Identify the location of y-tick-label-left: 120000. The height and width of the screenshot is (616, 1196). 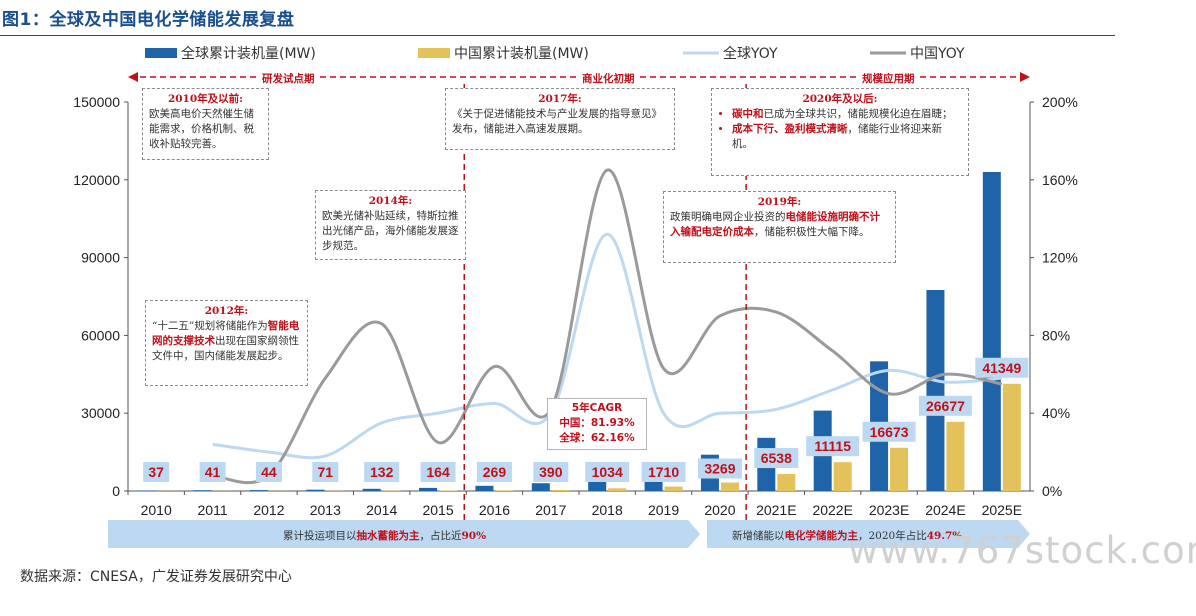
(96, 180).